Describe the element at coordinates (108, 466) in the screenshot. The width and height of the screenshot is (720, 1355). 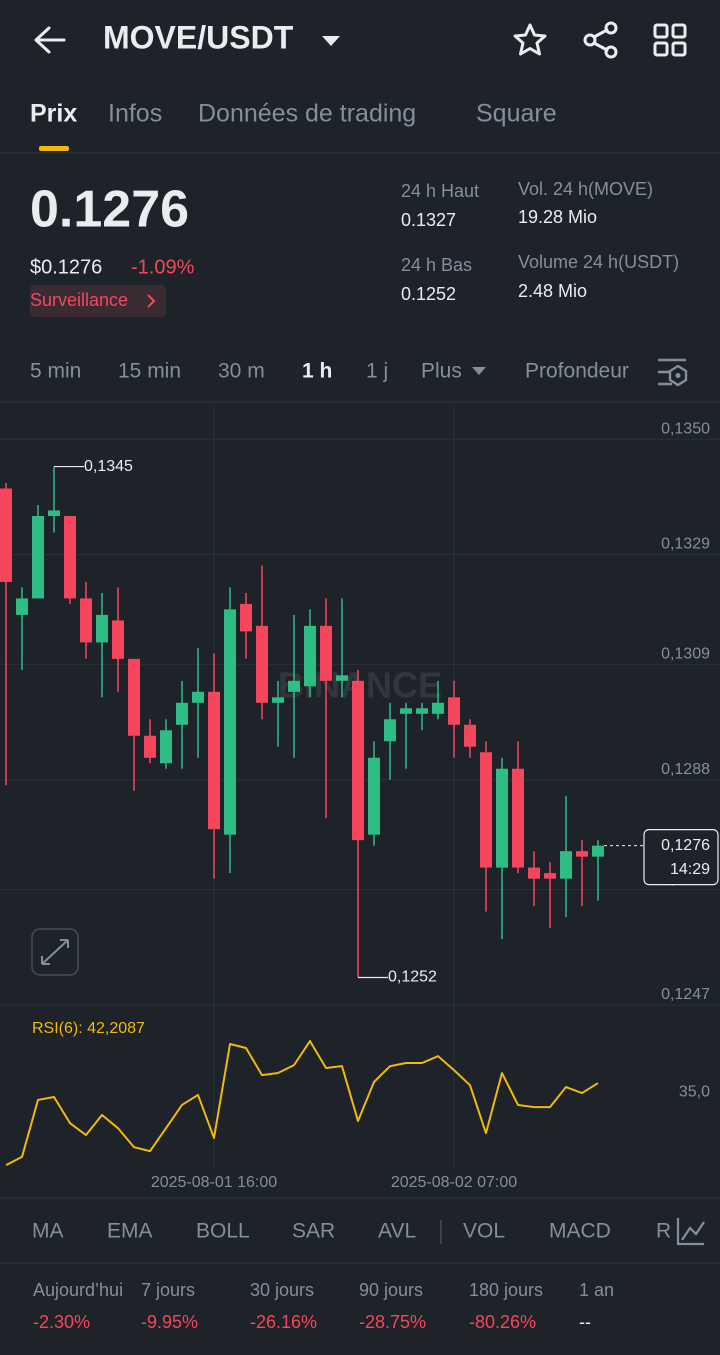
I see `annotation-label: 0,1345` at that location.